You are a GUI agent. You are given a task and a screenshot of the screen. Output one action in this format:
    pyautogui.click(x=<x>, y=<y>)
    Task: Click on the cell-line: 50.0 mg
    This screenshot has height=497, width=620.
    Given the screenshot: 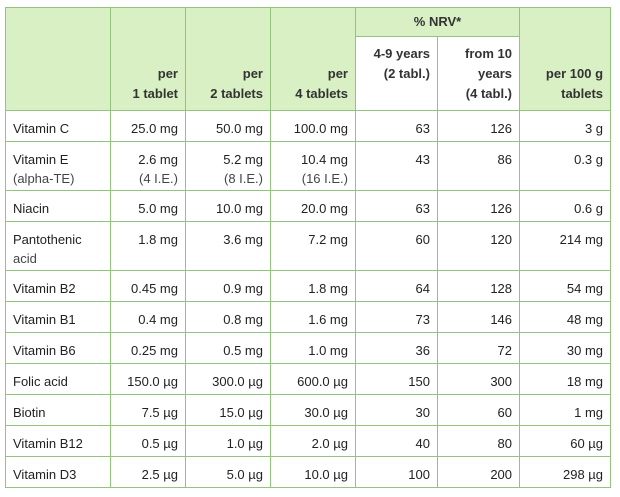 What is the action you would take?
    pyautogui.click(x=239, y=128)
    